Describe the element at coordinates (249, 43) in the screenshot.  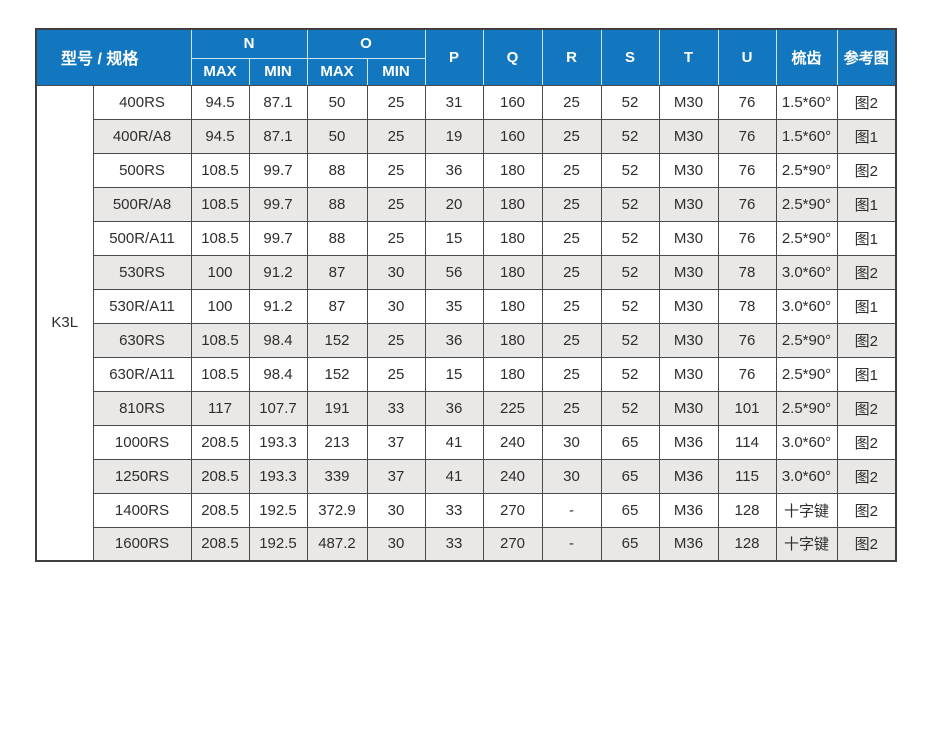
I see `header-col-n: N` at that location.